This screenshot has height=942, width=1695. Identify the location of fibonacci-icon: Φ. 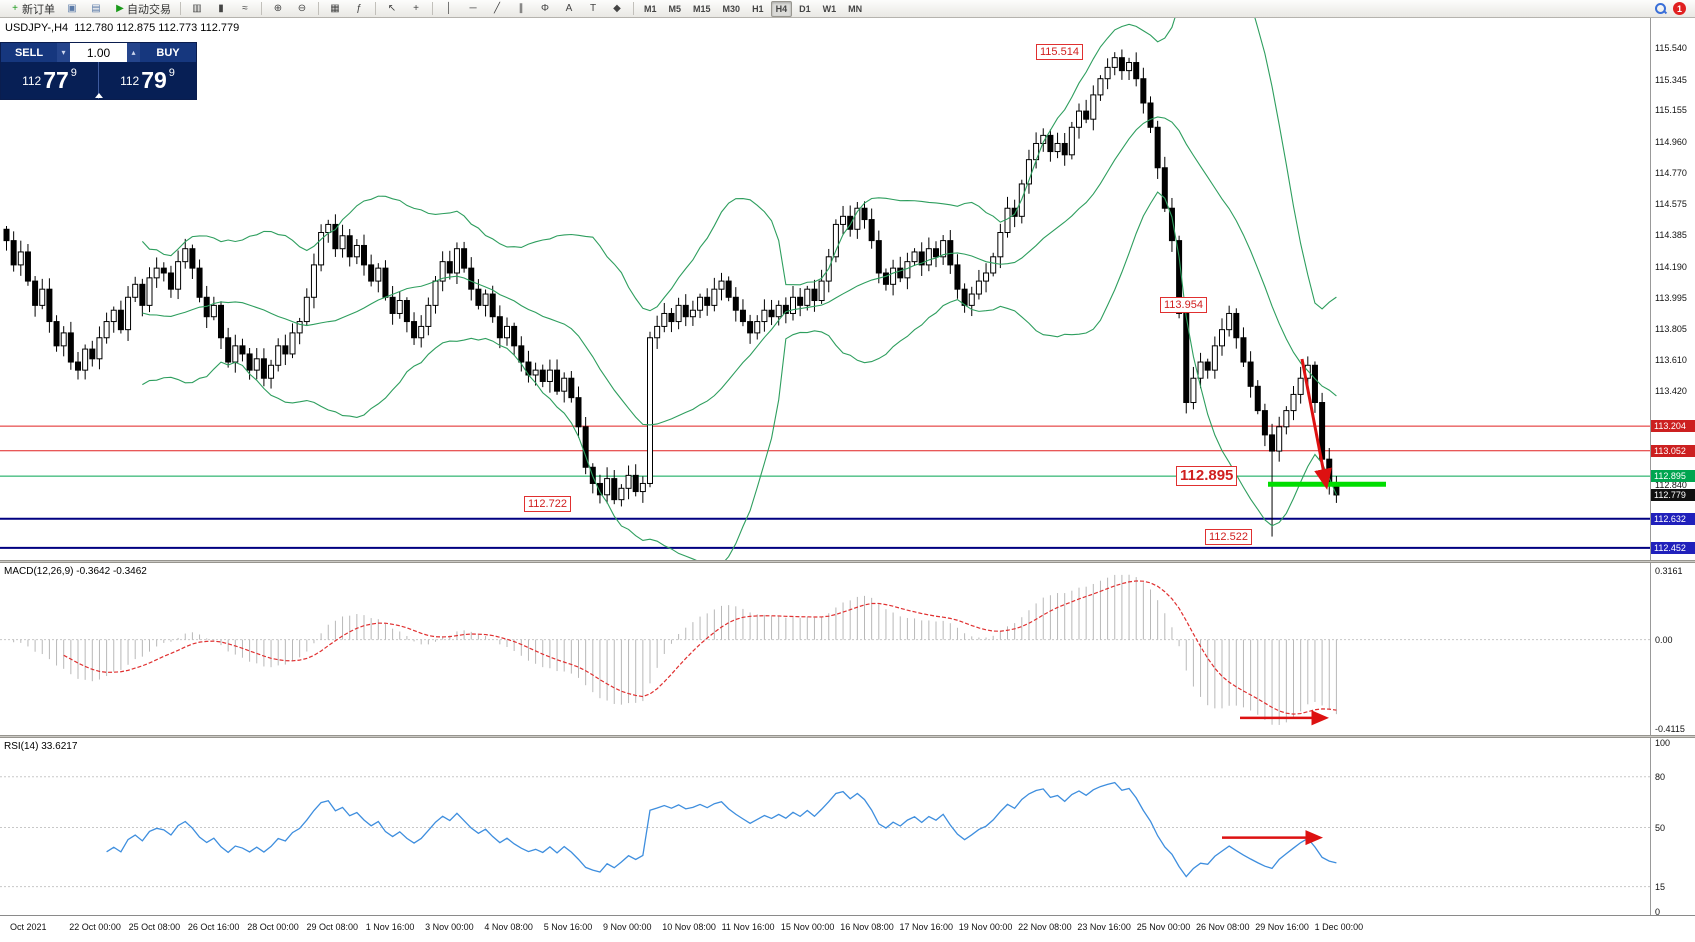
(545, 9).